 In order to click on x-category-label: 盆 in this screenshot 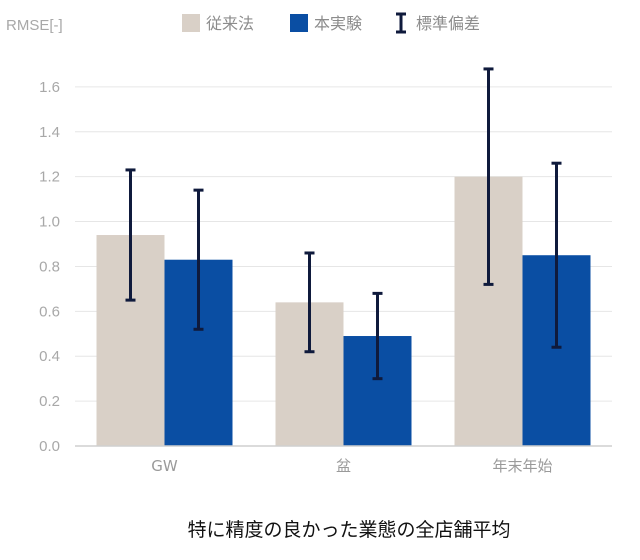, I will do `click(343, 466)`.